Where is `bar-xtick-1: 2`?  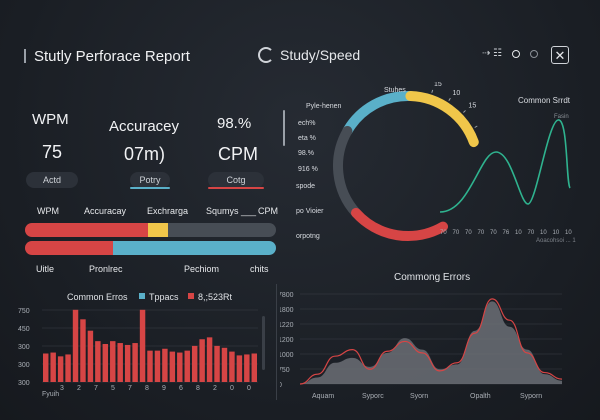 bar-xtick-1: 2 is located at coordinates (79, 388).